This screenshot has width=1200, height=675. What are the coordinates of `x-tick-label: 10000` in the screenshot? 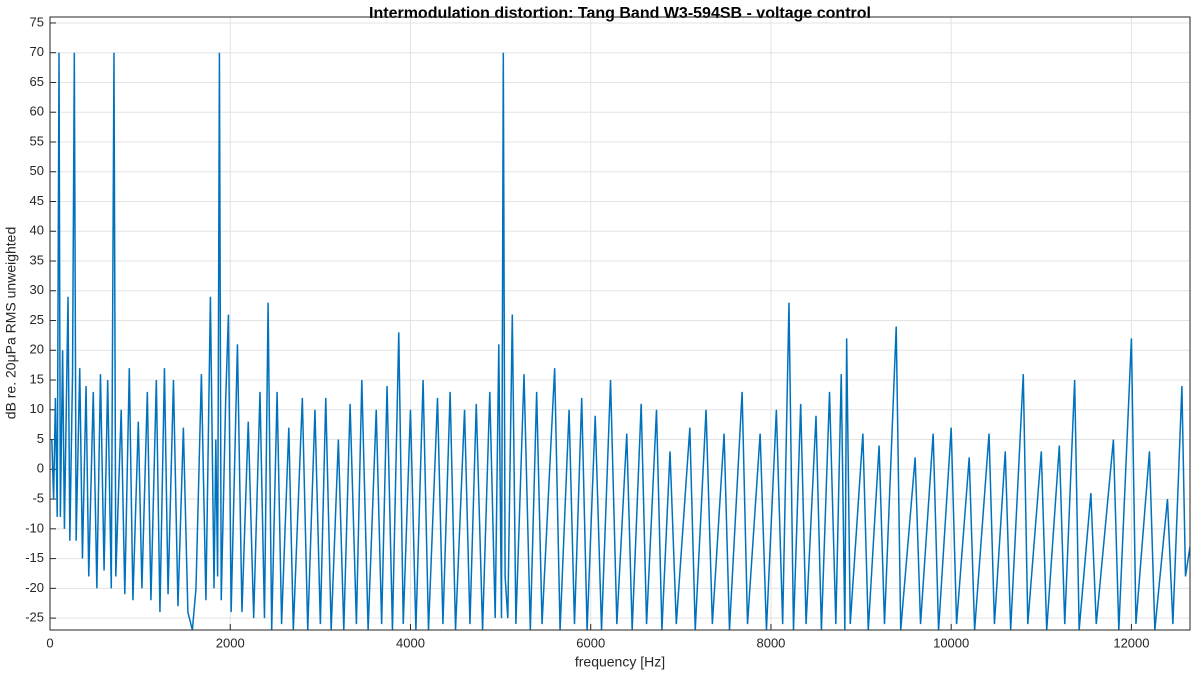 It's located at (951, 642).